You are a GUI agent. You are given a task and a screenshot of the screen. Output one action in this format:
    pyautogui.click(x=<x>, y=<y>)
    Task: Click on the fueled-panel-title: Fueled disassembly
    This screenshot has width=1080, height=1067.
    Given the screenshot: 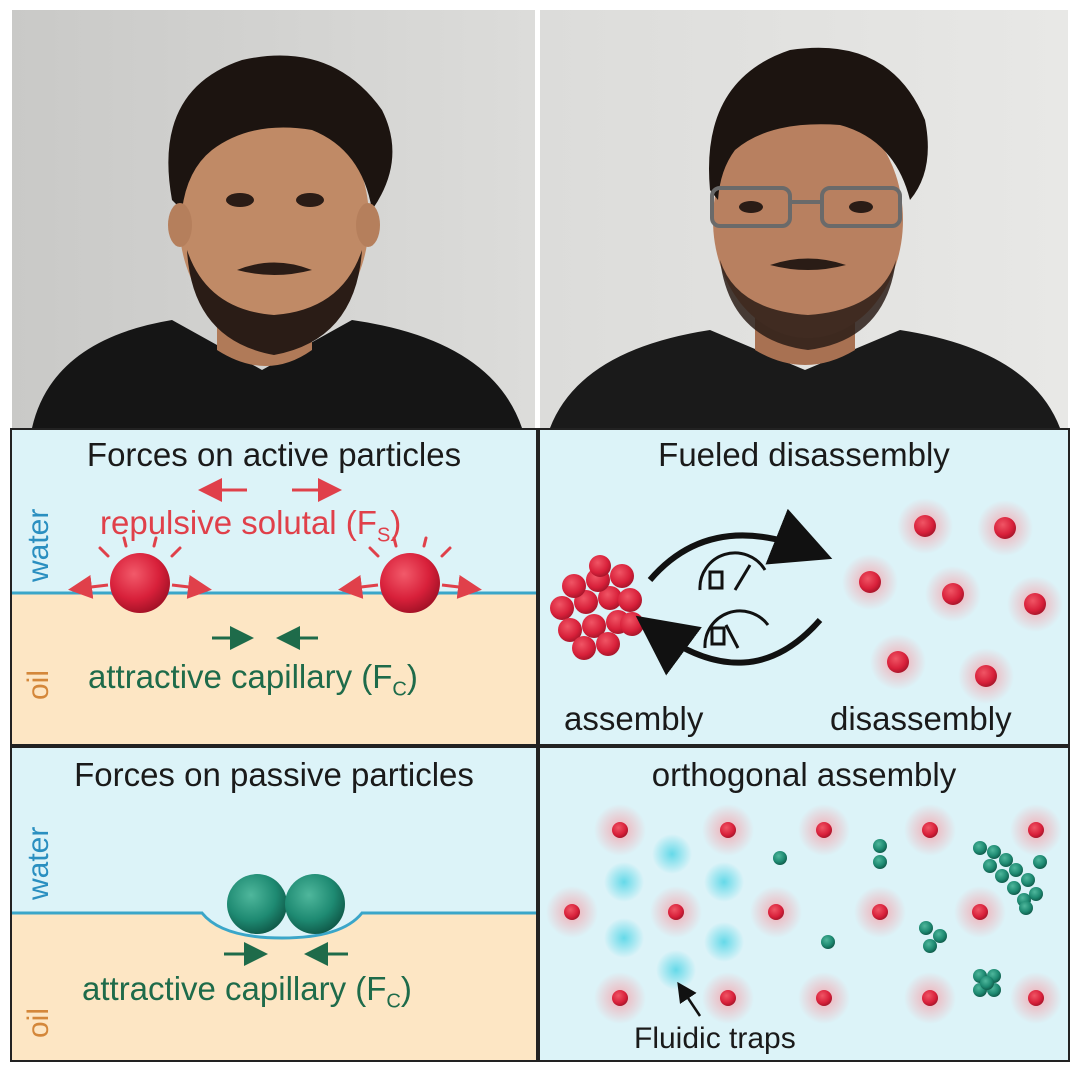 What is the action you would take?
    pyautogui.click(x=804, y=454)
    